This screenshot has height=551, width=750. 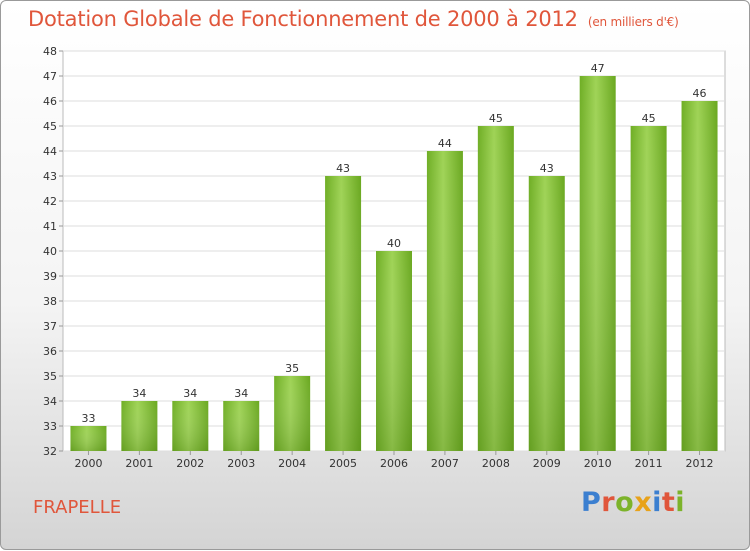 What do you see at coordinates (139, 463) in the screenshot?
I see `x-tick-label-2001: 2001` at bounding box center [139, 463].